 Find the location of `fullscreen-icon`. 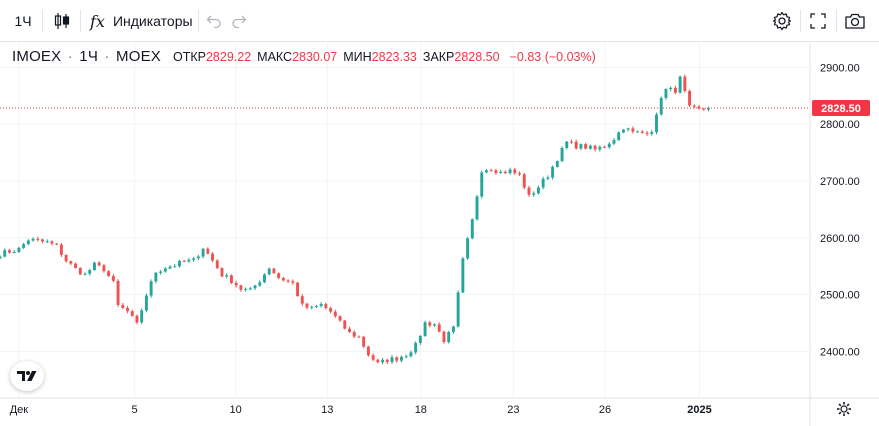

fullscreen-icon is located at coordinates (818, 21).